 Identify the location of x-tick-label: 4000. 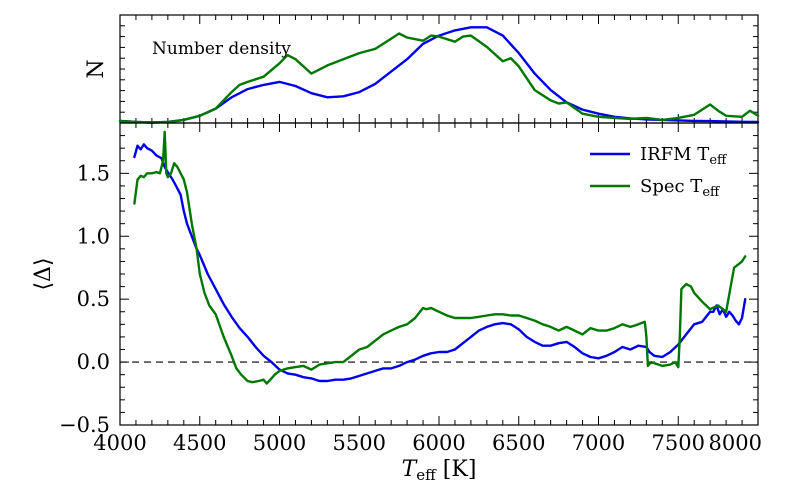
(119, 443).